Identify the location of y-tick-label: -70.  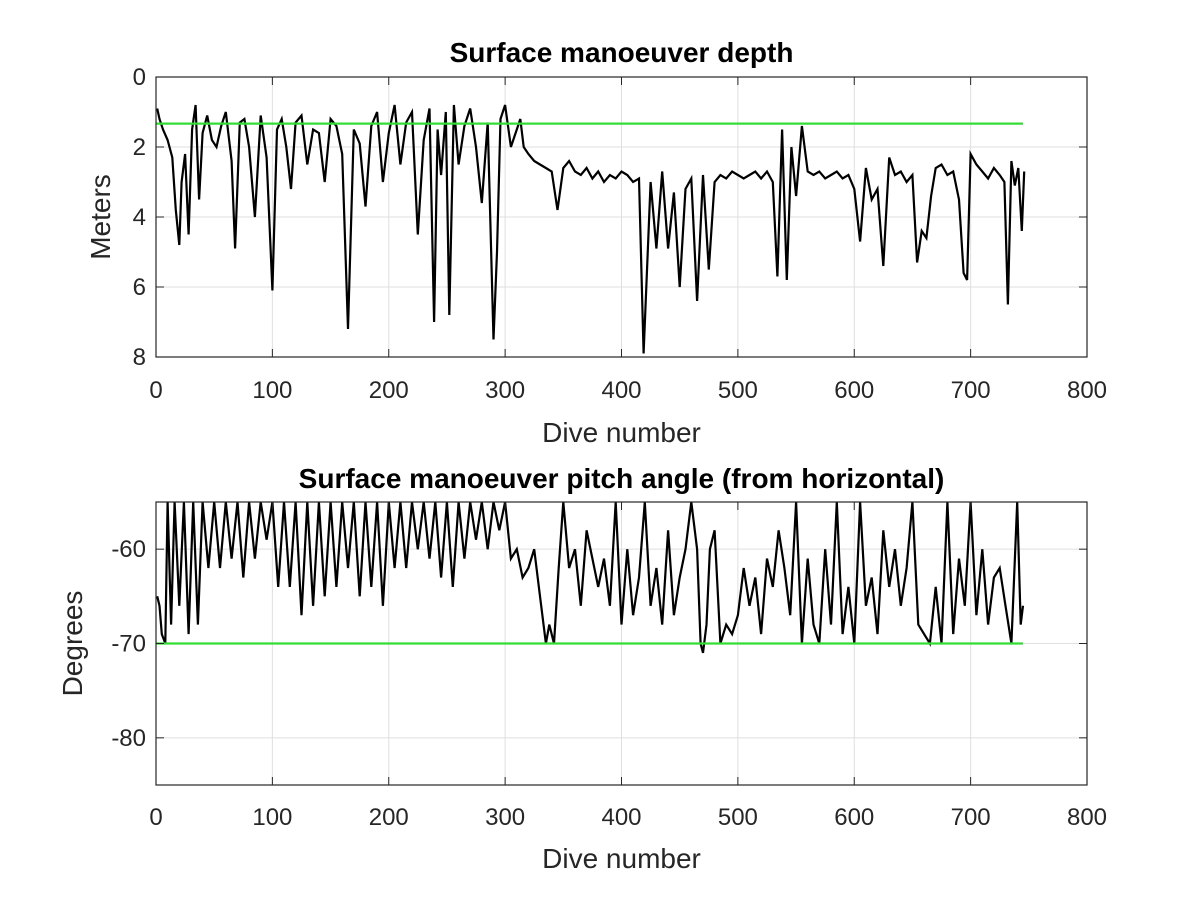
(128, 644).